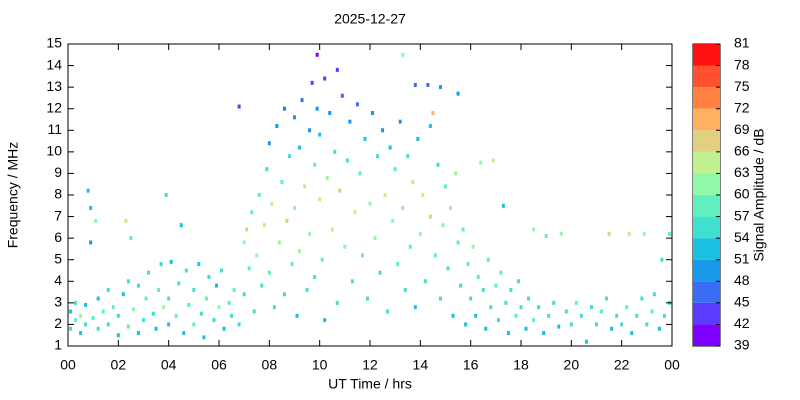  Describe the element at coordinates (672, 365) in the screenshot. I see `x-tick-label: 00` at that location.